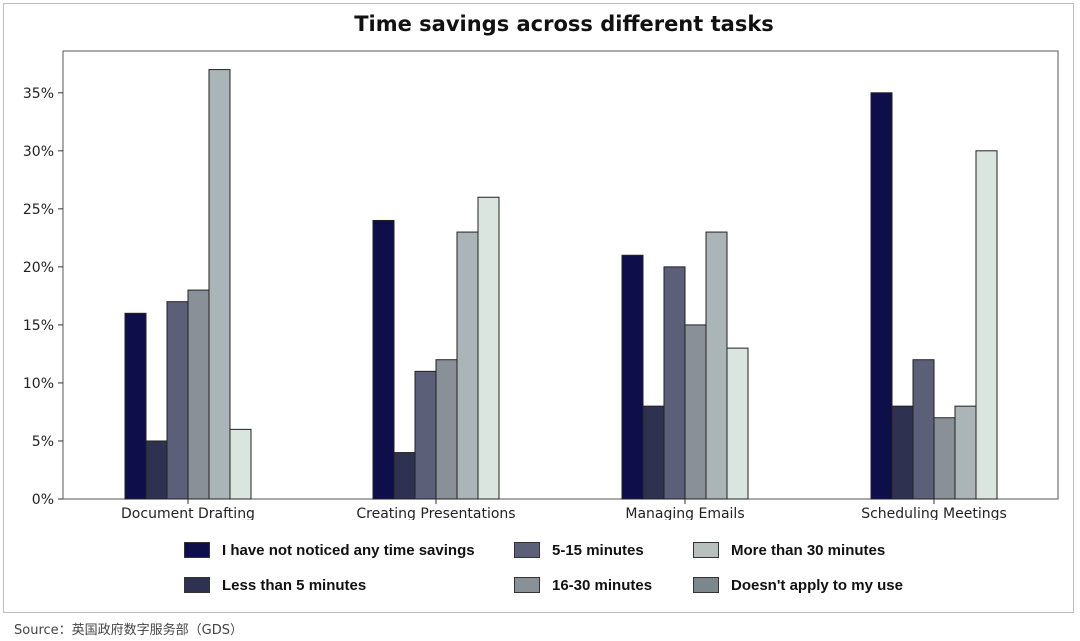 The image size is (1080, 641). I want to click on chart-title: Time savings across different tasks, so click(564, 24).